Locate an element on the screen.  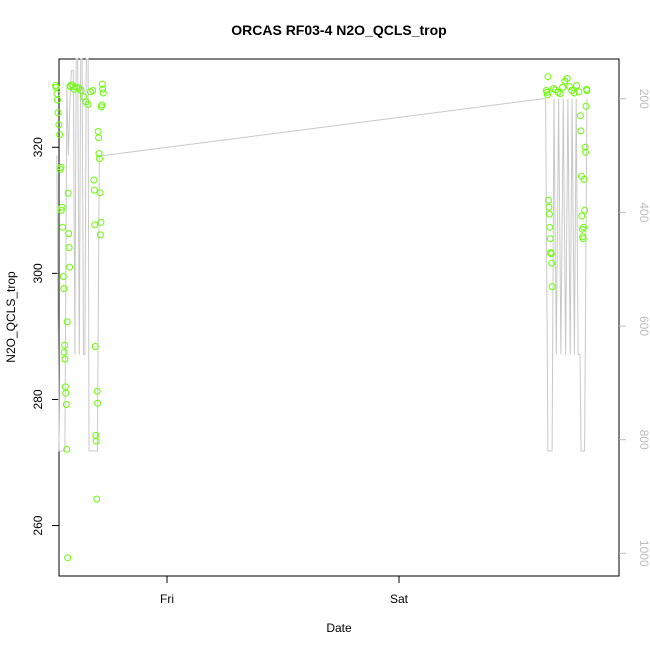
x-axis-label: Date is located at coordinates (339, 628).